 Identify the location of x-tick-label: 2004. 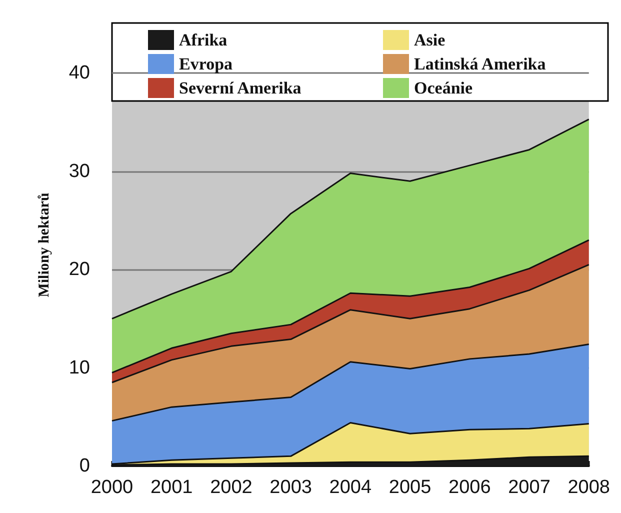
(350, 487).